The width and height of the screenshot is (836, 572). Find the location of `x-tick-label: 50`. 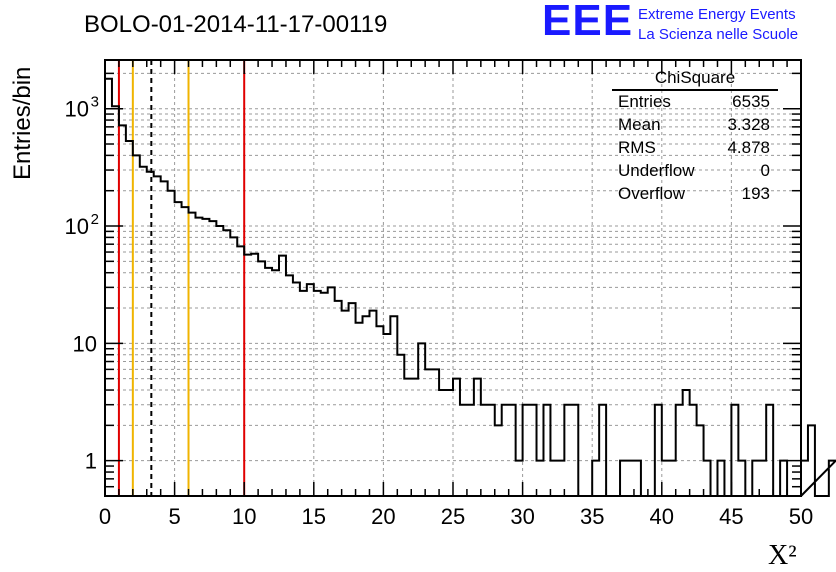

x-tick-label: 50 is located at coordinates (801, 516).